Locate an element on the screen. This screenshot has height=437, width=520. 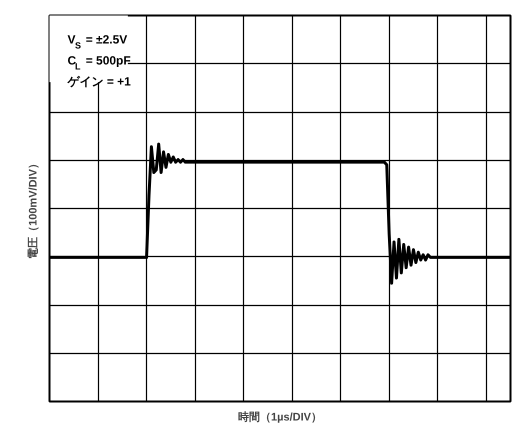
y-axis-title: 電圧（100mV/DIV） is located at coordinates (34, 208).